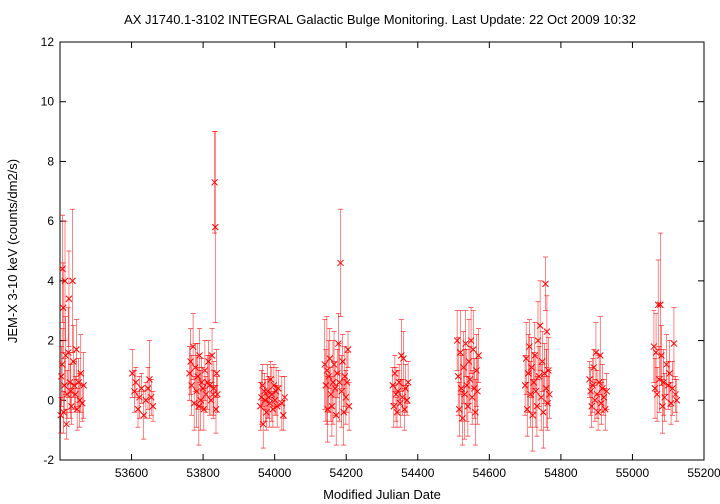 The image size is (720, 504). Describe the element at coordinates (132, 261) in the screenshot. I see `x-tick: 53600` at that location.